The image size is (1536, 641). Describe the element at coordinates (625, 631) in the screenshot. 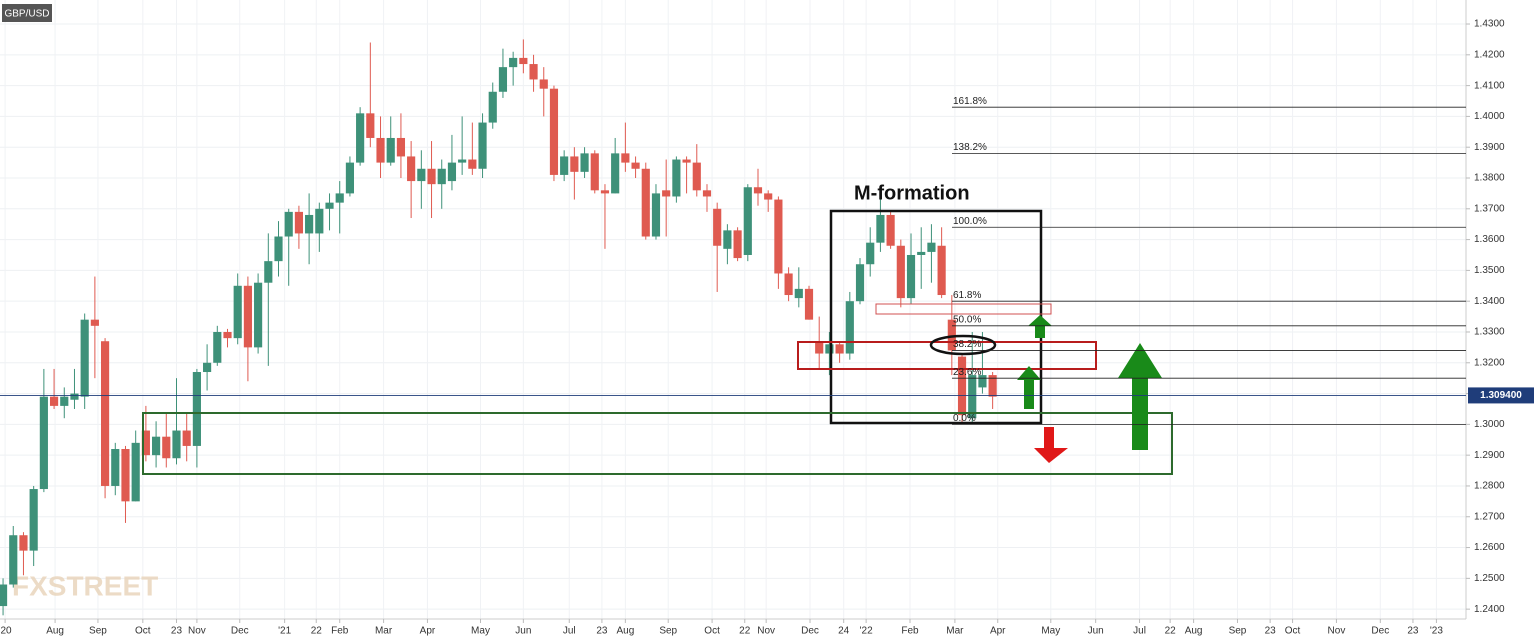

I see `x-tick-label: Aug` at that location.